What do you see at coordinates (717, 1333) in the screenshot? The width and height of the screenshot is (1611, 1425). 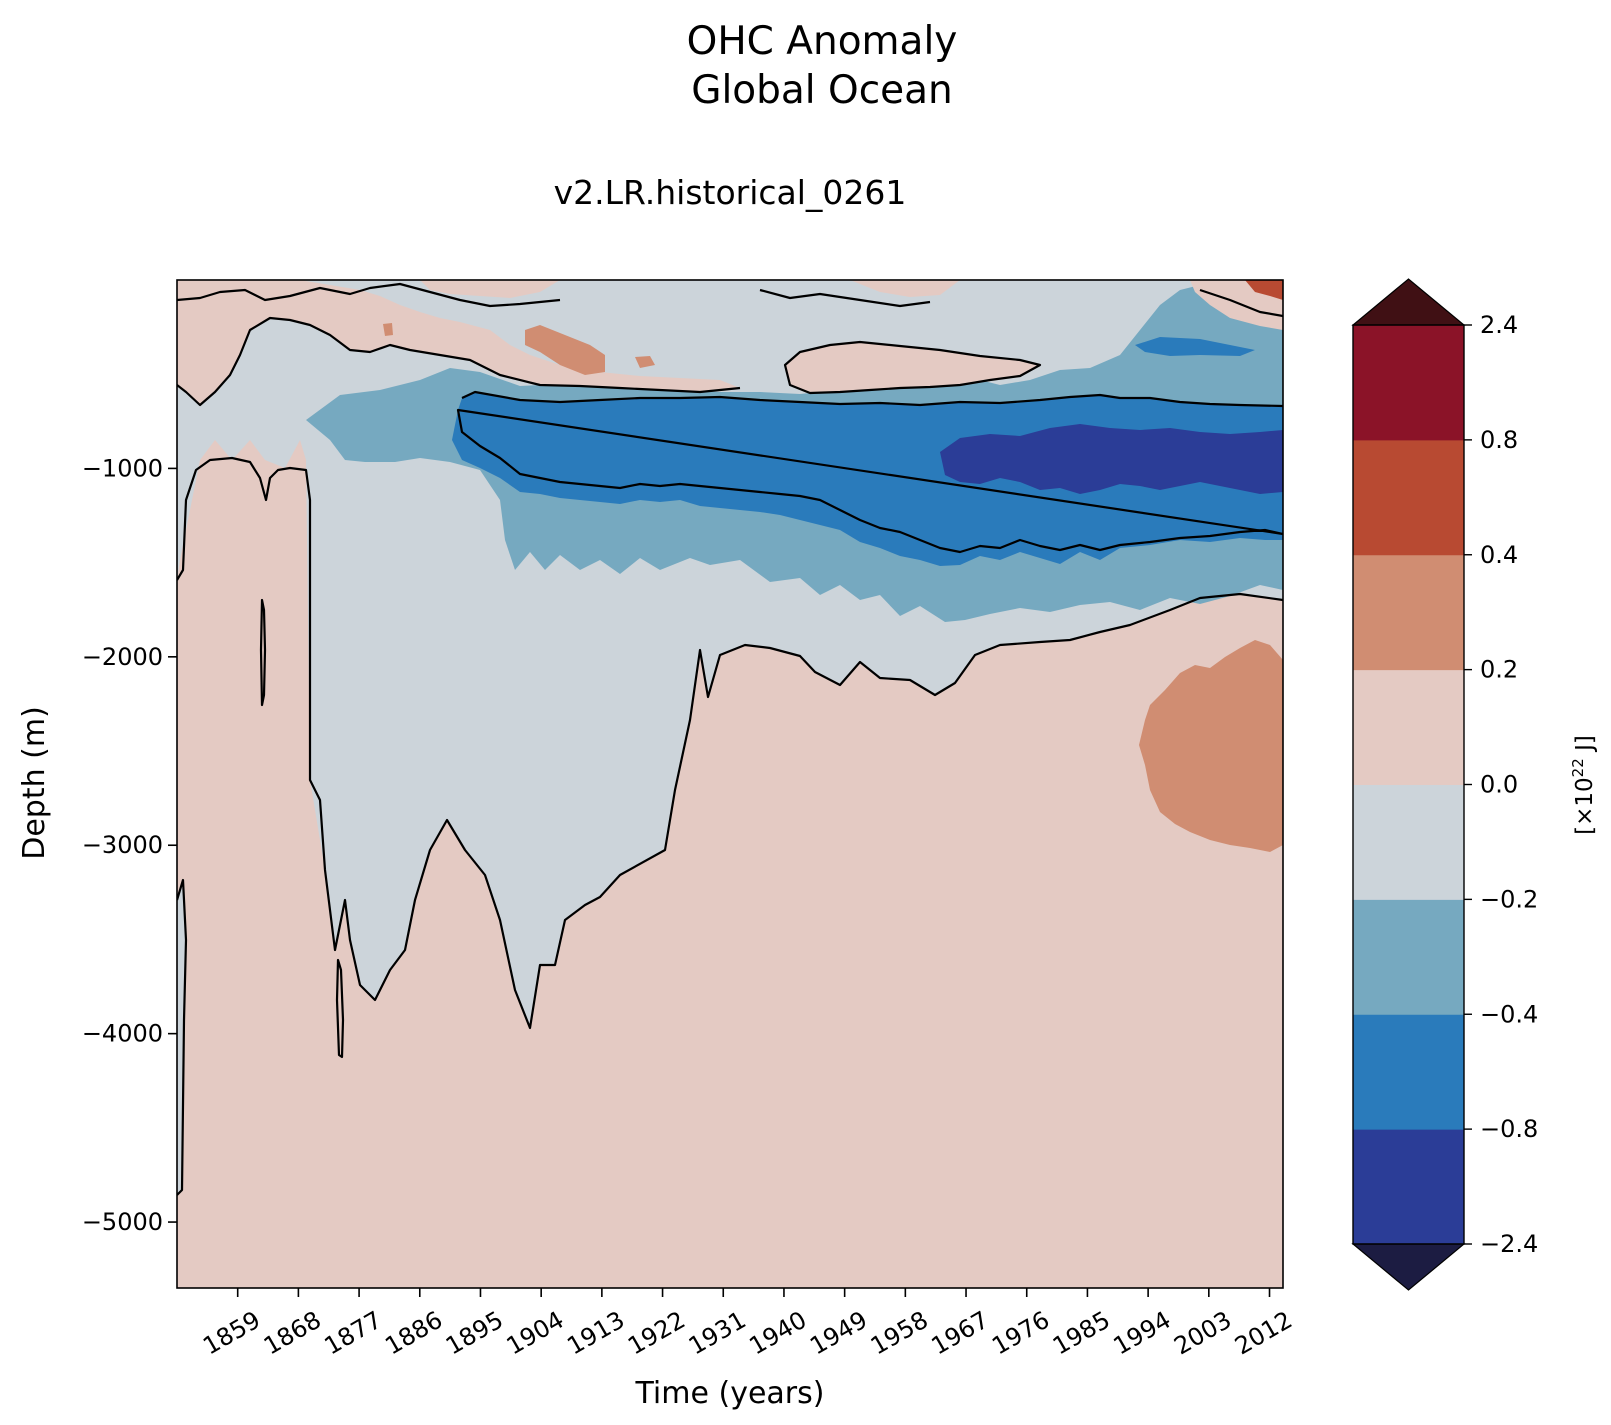 I see `x-tick-label: 1931` at bounding box center [717, 1333].